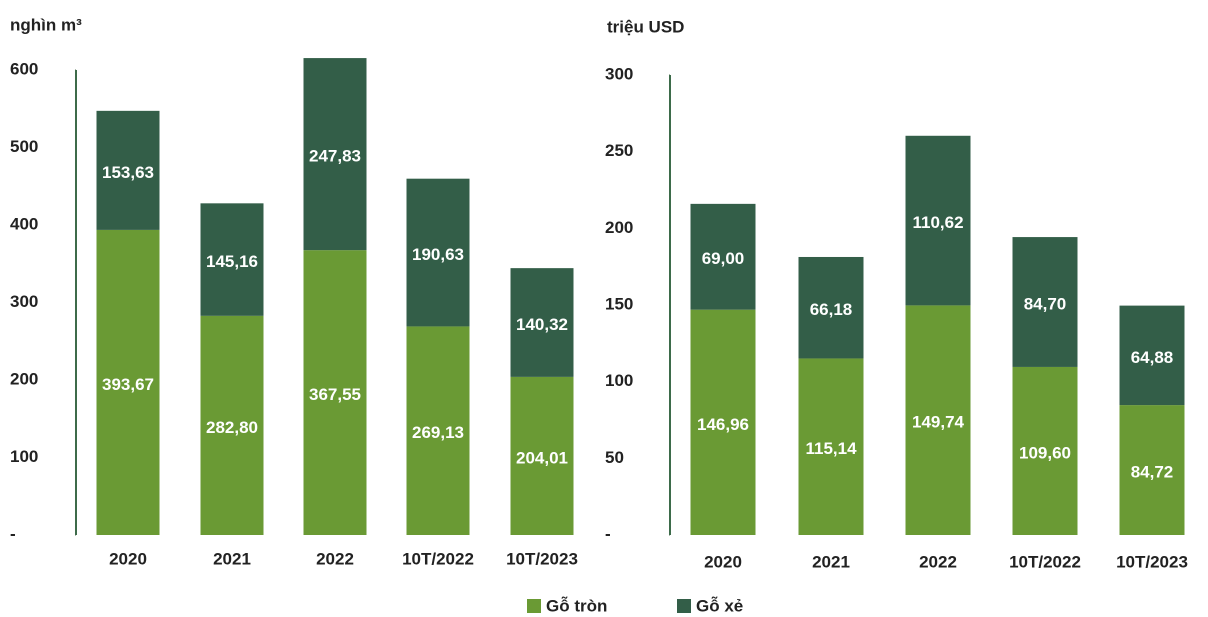 The width and height of the screenshot is (1208, 617). I want to click on y-tick-label: 500, so click(24, 146).